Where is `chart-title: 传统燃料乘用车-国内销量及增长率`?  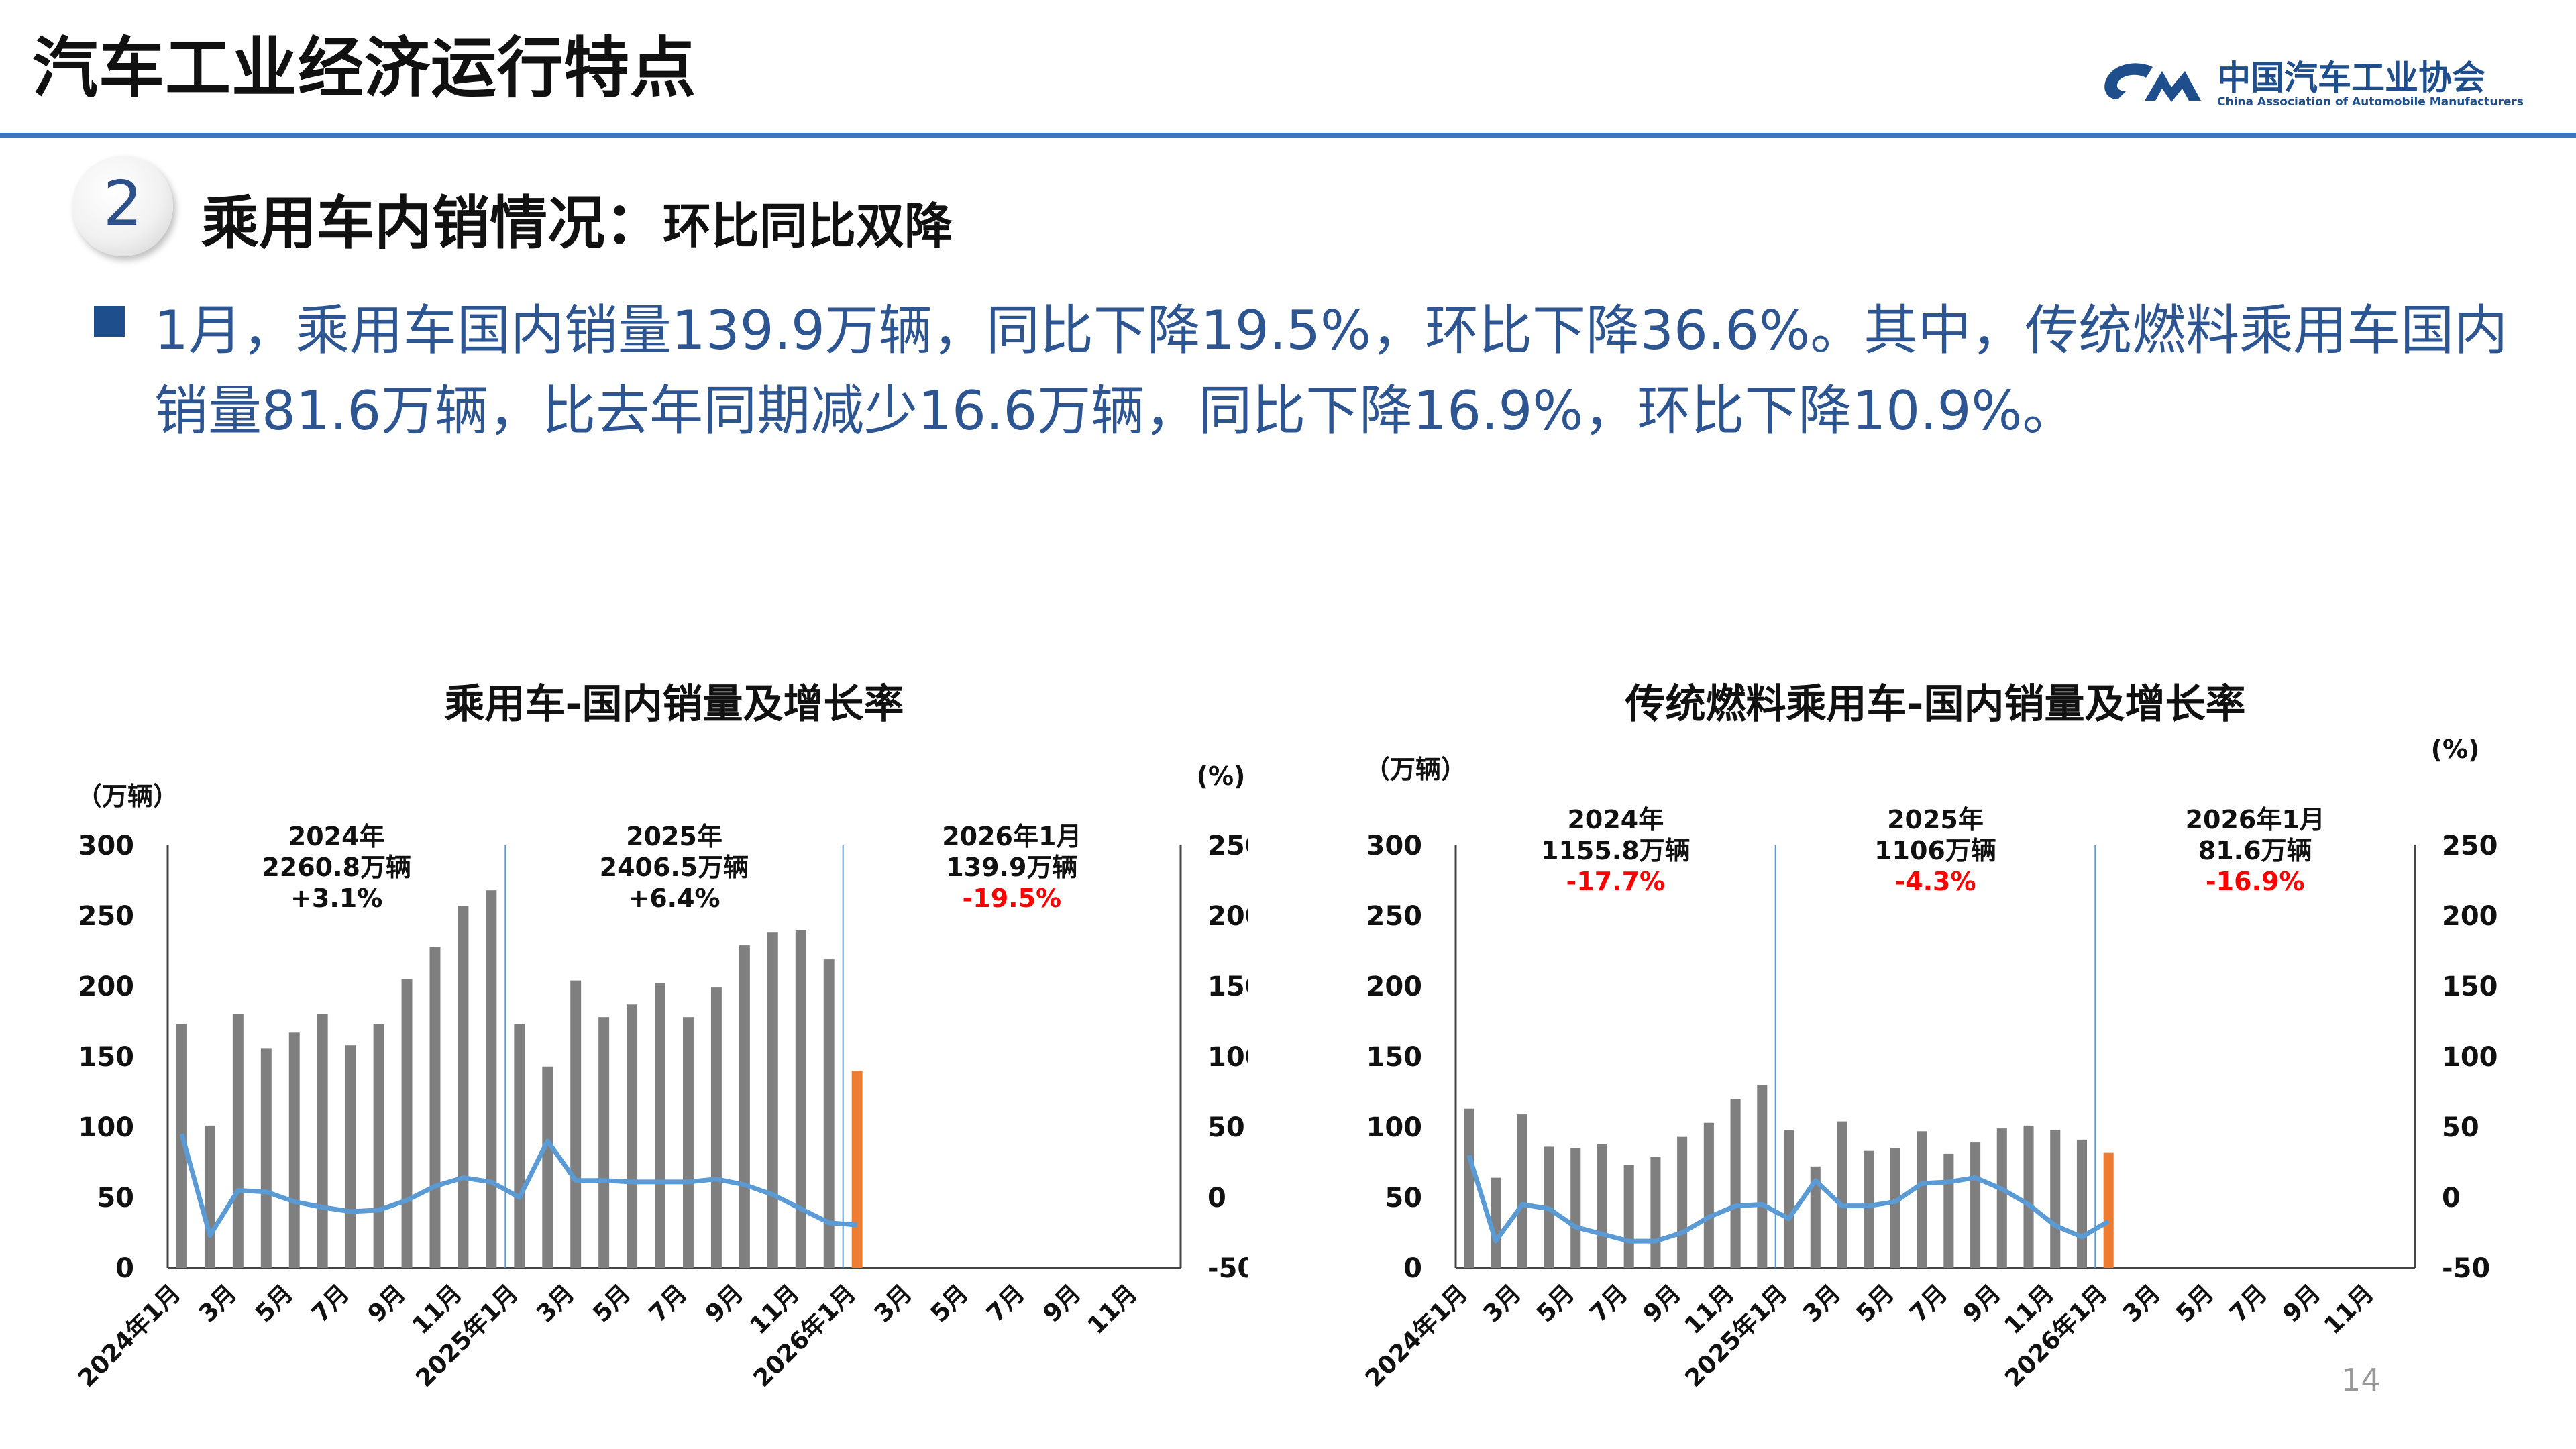
chart-title: 传统燃料乘用车-国内销量及增长率 is located at coordinates (1935, 704).